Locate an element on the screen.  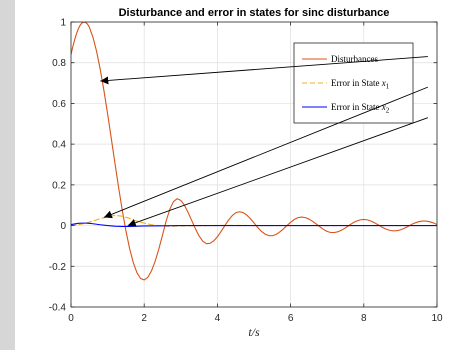
legend-label-text: Disturbances is located at coordinates (354, 59).